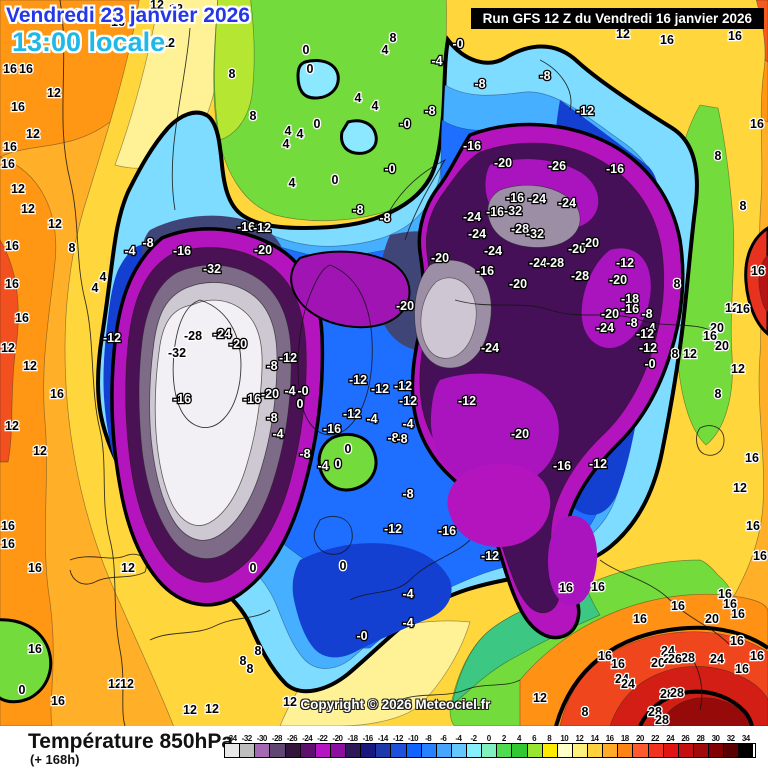  I want to click on color-scale-tick: 30, so click(715, 738).